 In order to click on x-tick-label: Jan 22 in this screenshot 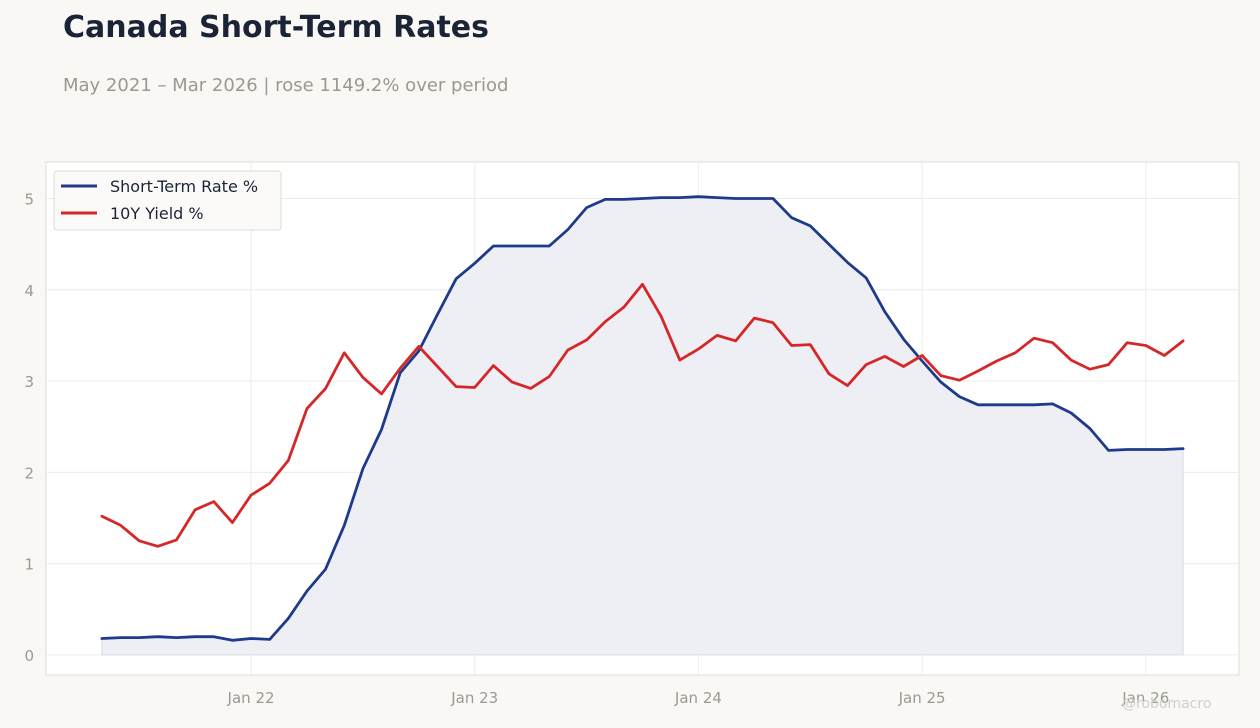, I will do `click(251, 698)`.